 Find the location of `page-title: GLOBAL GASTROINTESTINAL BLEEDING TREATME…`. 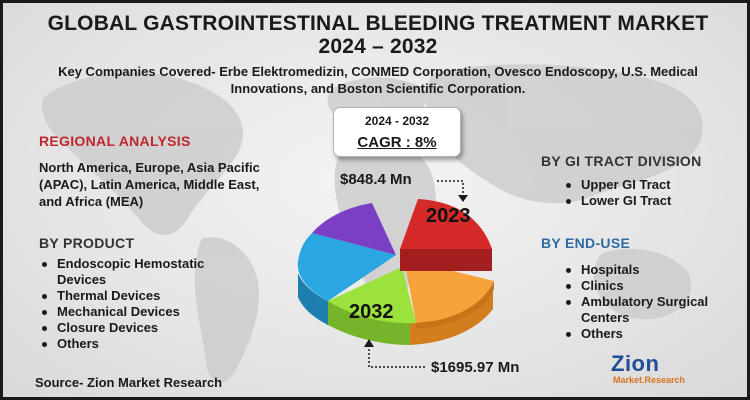

page-title: GLOBAL GASTROINTESTINAL BLEEDING TREATME… is located at coordinates (378, 23).